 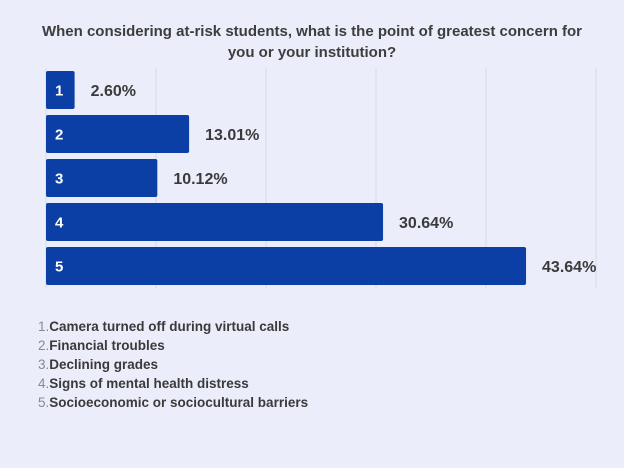 I want to click on data-label: 30.64%, so click(x=426, y=223).